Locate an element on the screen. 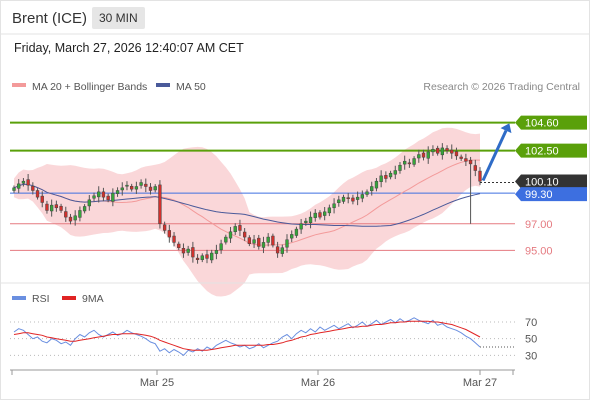  instrument-name: Brent (ICE) is located at coordinates (50, 18).